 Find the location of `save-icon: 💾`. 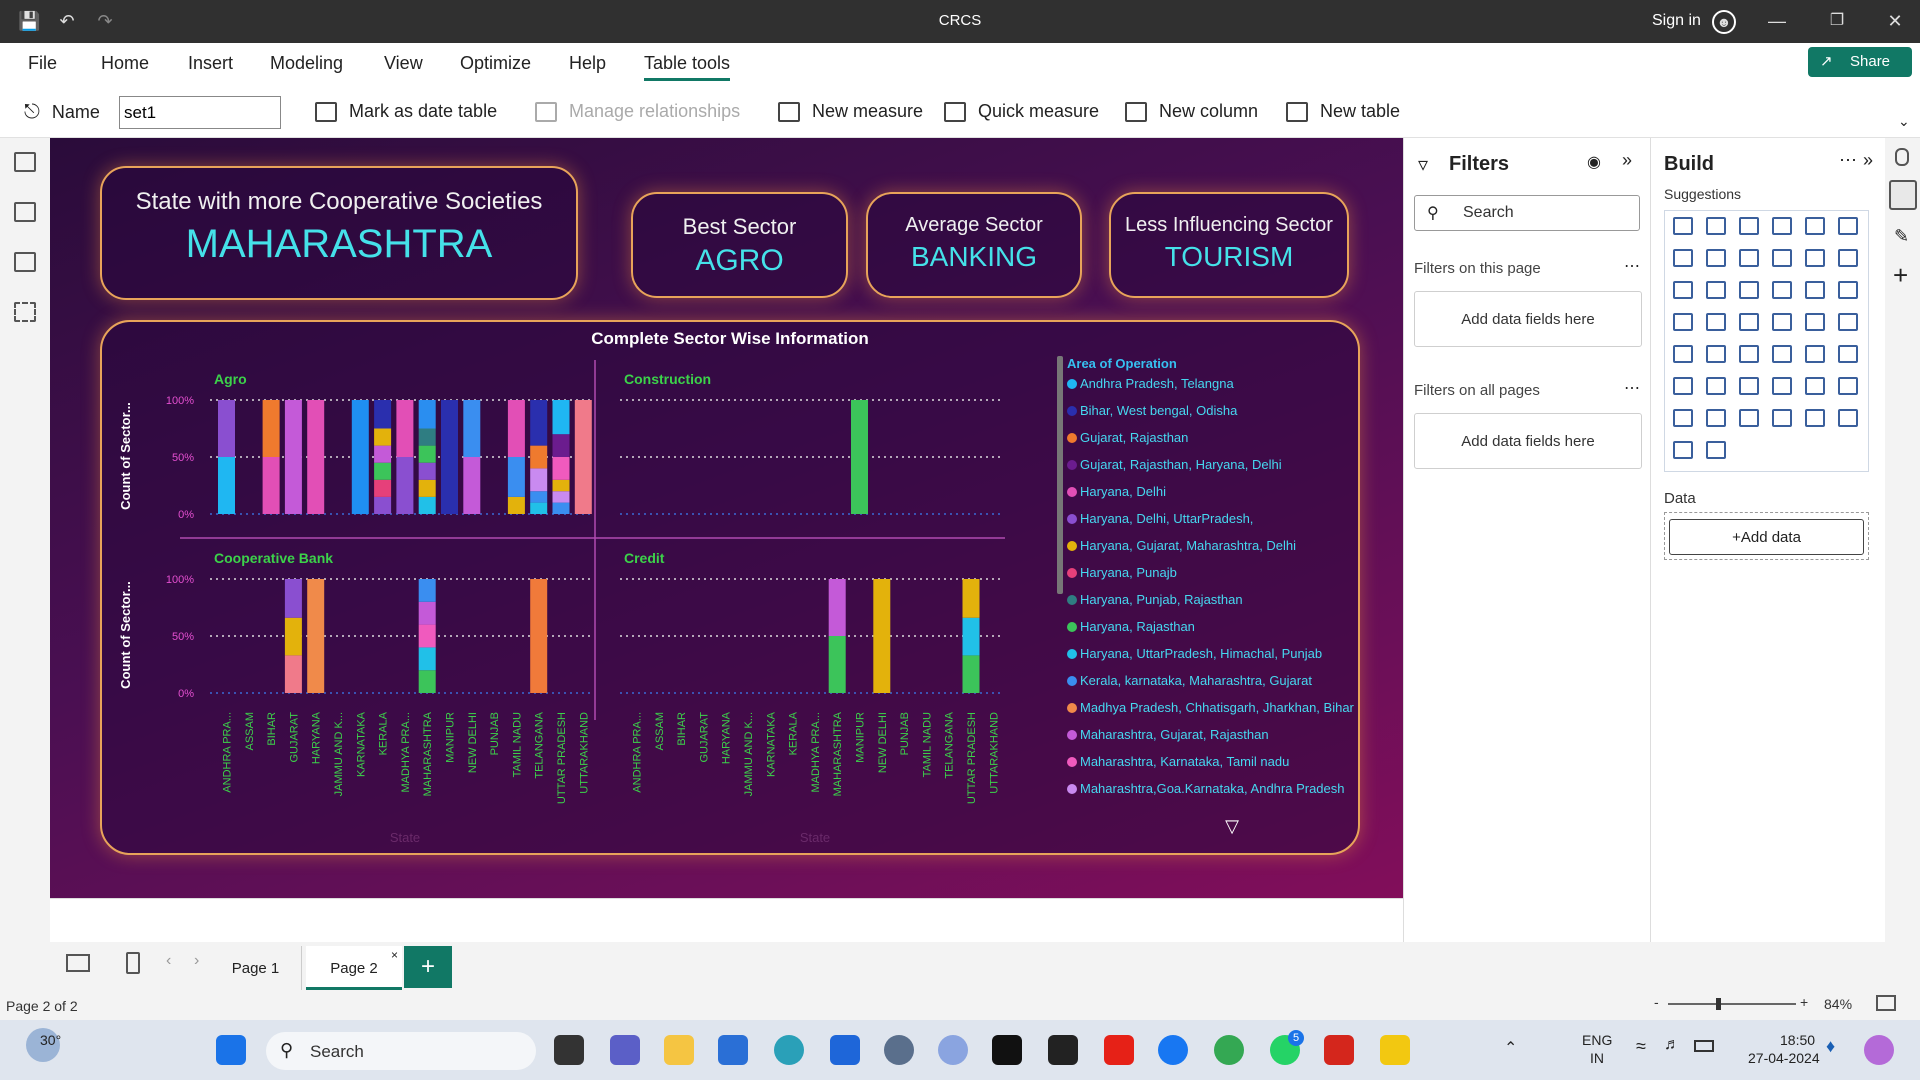

save-icon: 💾 is located at coordinates (29, 21).